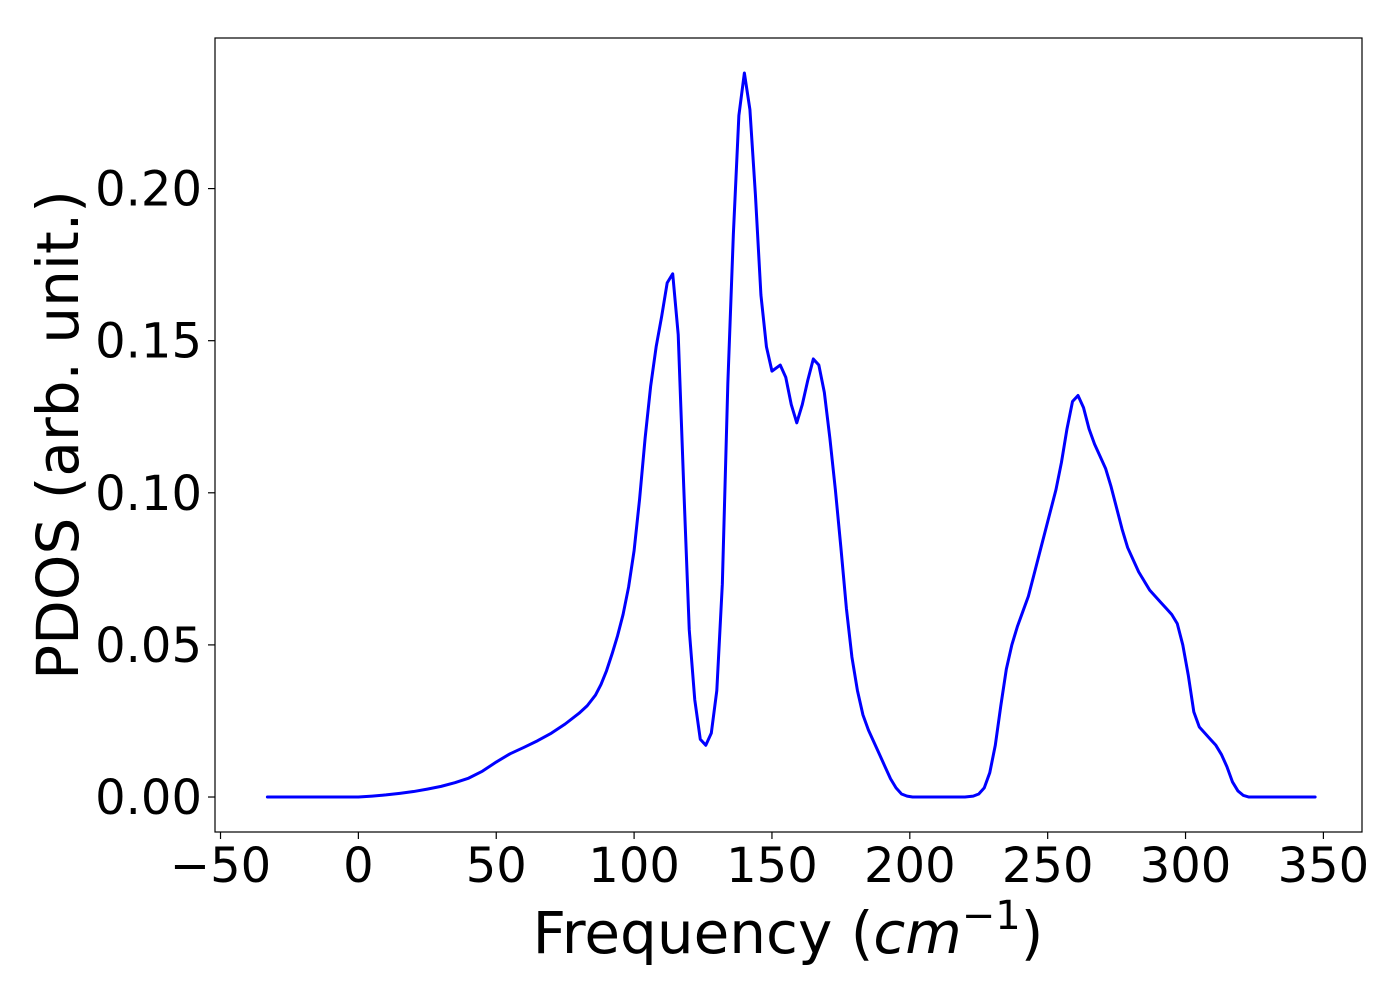 Image resolution: width=1400 pixels, height=1000 pixels. Describe the element at coordinates (703, 933) in the screenshot. I see `x-axis-label-text: Frequency (` at that location.